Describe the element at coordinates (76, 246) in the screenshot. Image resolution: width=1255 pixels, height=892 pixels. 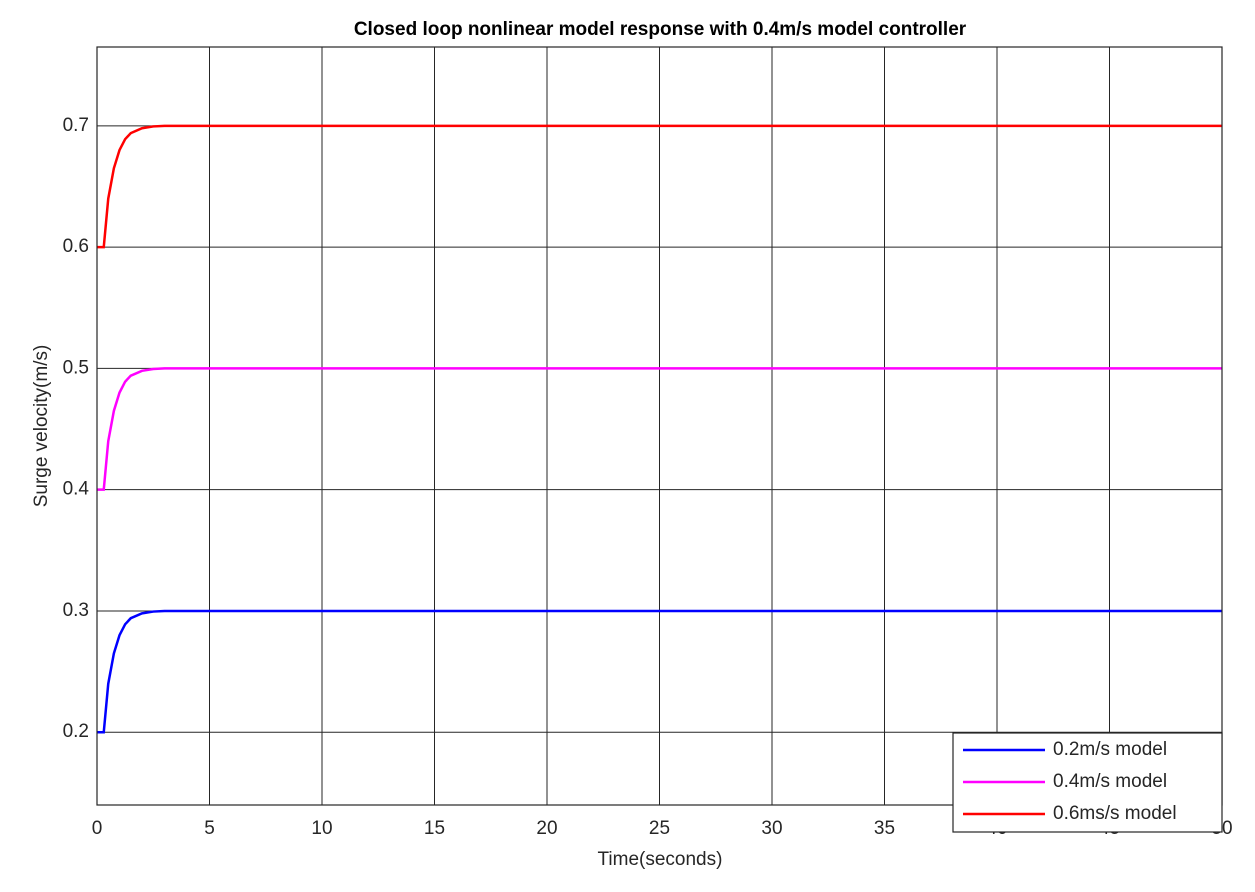
I see `y-tick-label: 0.6` at that location.